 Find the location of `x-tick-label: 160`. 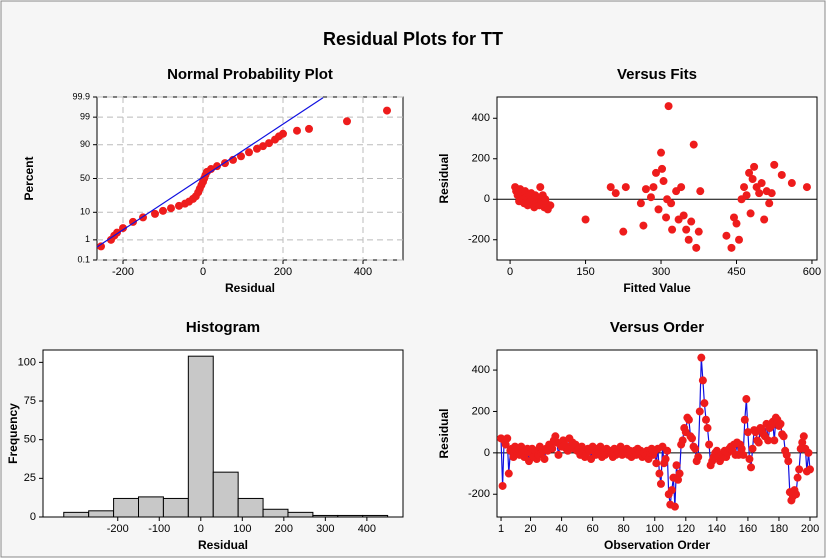

x-tick-label: 160 is located at coordinates (748, 529).